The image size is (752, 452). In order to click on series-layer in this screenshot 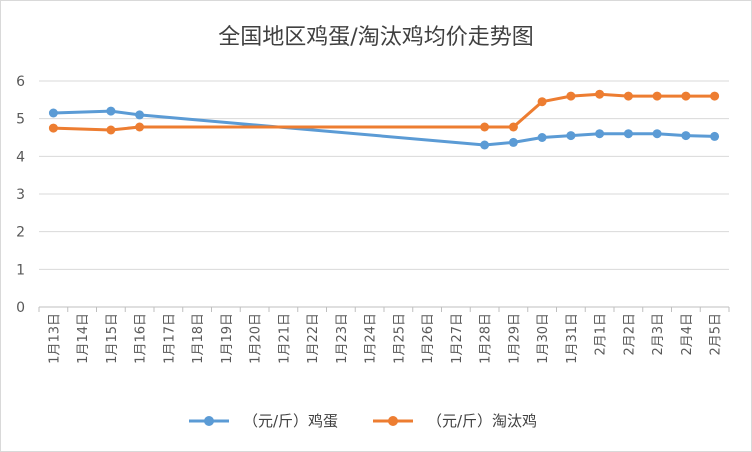, I will do `click(384, 119)`.